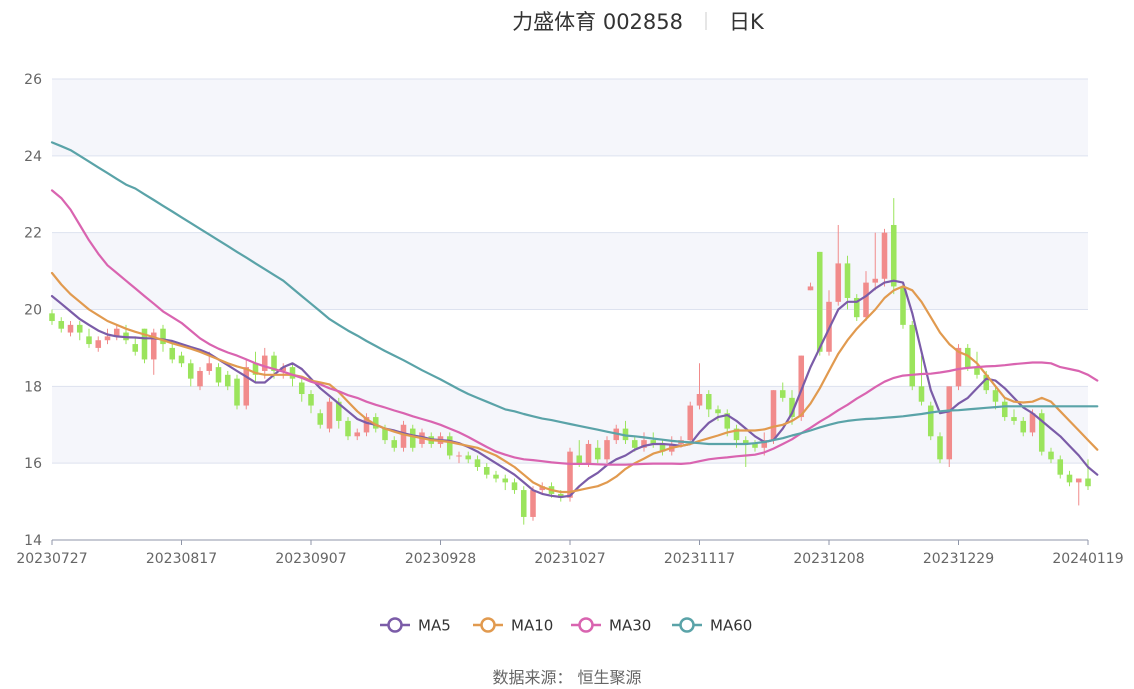  Describe the element at coordinates (566, 677) in the screenshot. I see `data-source: 数据来源： 恒生聚源` at that location.